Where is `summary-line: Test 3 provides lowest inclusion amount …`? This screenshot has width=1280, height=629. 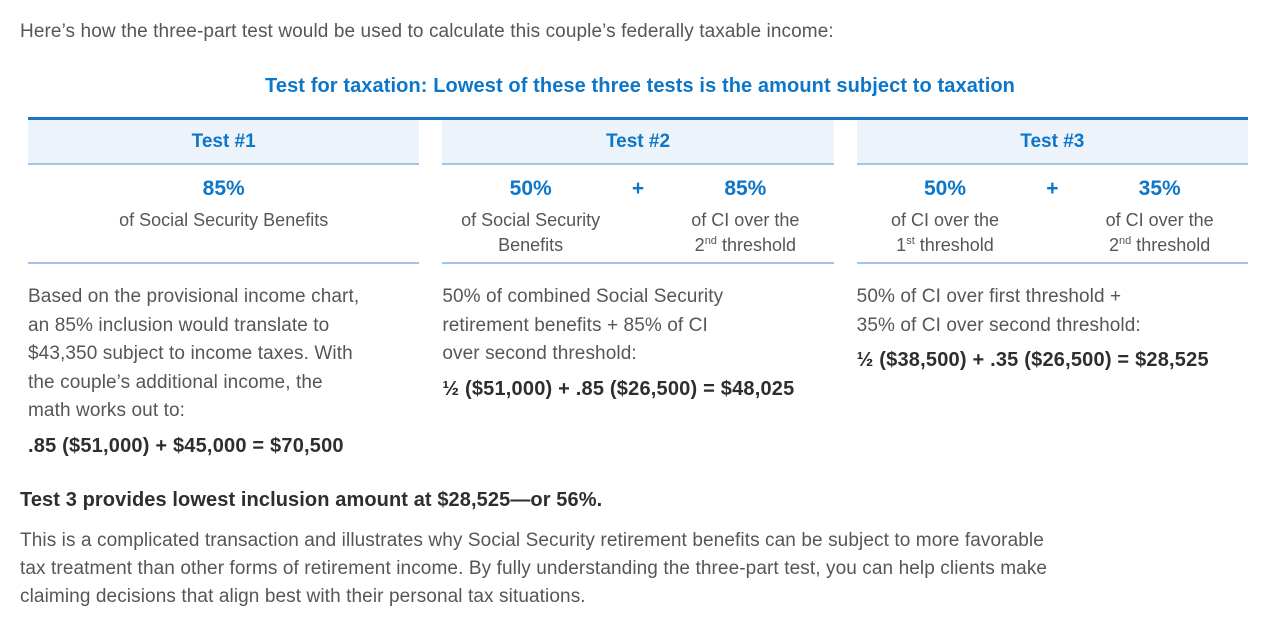
summary-line: Test 3 provides lowest inclusion amount … is located at coordinates (311, 500).